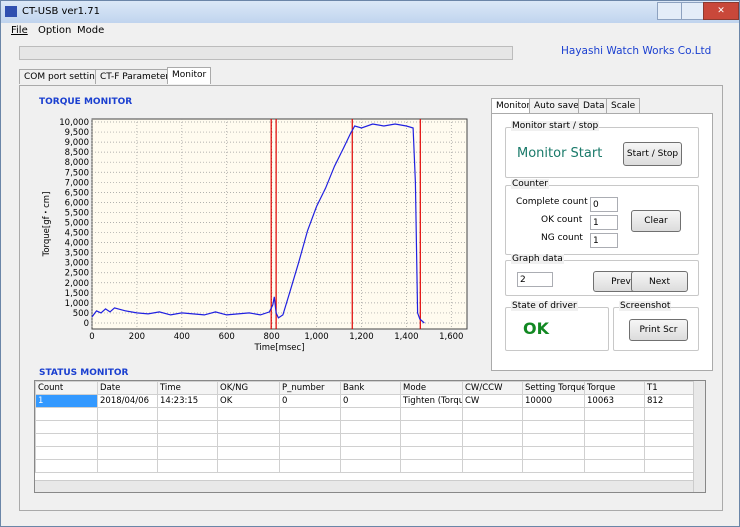 Image resolution: width=740 pixels, height=527 pixels. I want to click on button: Start / Stop, so click(652, 154).